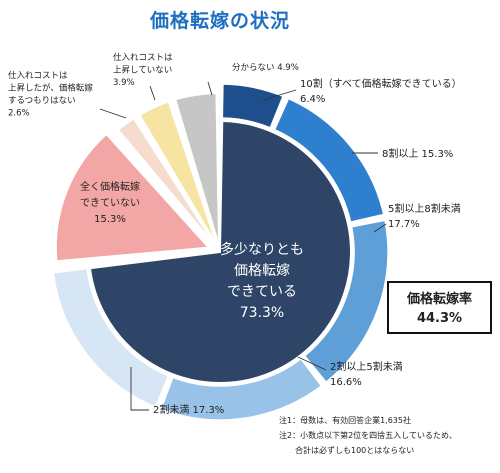 This screenshot has height=473, width=500. What do you see at coordinates (265, 68) in the screenshot?
I see `label-unknown: 分からない 4.9%` at bounding box center [265, 68].